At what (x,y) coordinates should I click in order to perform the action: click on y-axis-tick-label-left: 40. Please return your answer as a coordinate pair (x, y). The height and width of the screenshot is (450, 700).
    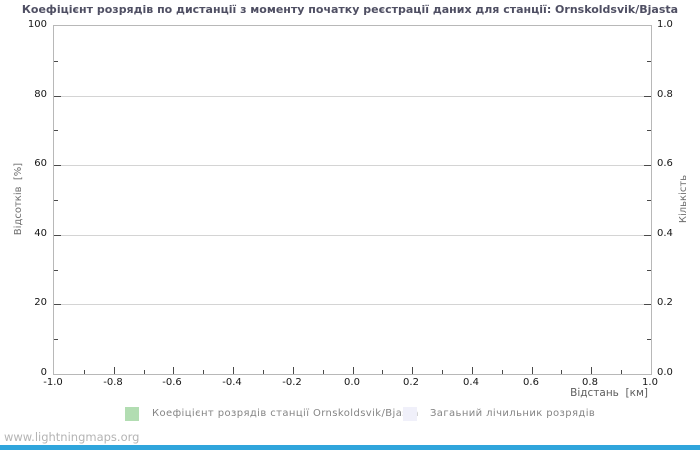
    Looking at the image, I should click on (40, 233).